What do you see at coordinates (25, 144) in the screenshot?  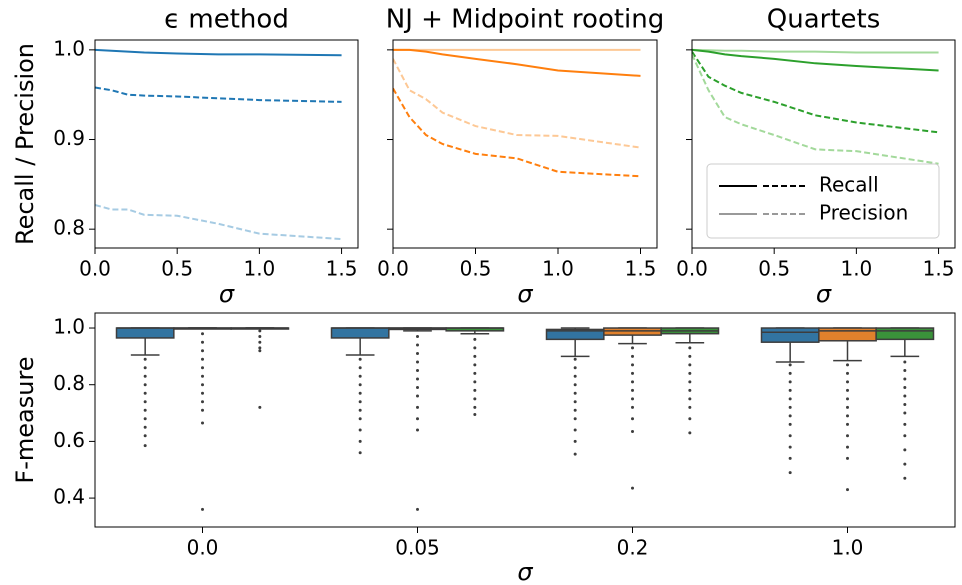 I see `y-axis-label: Recall / Precision` at bounding box center [25, 144].